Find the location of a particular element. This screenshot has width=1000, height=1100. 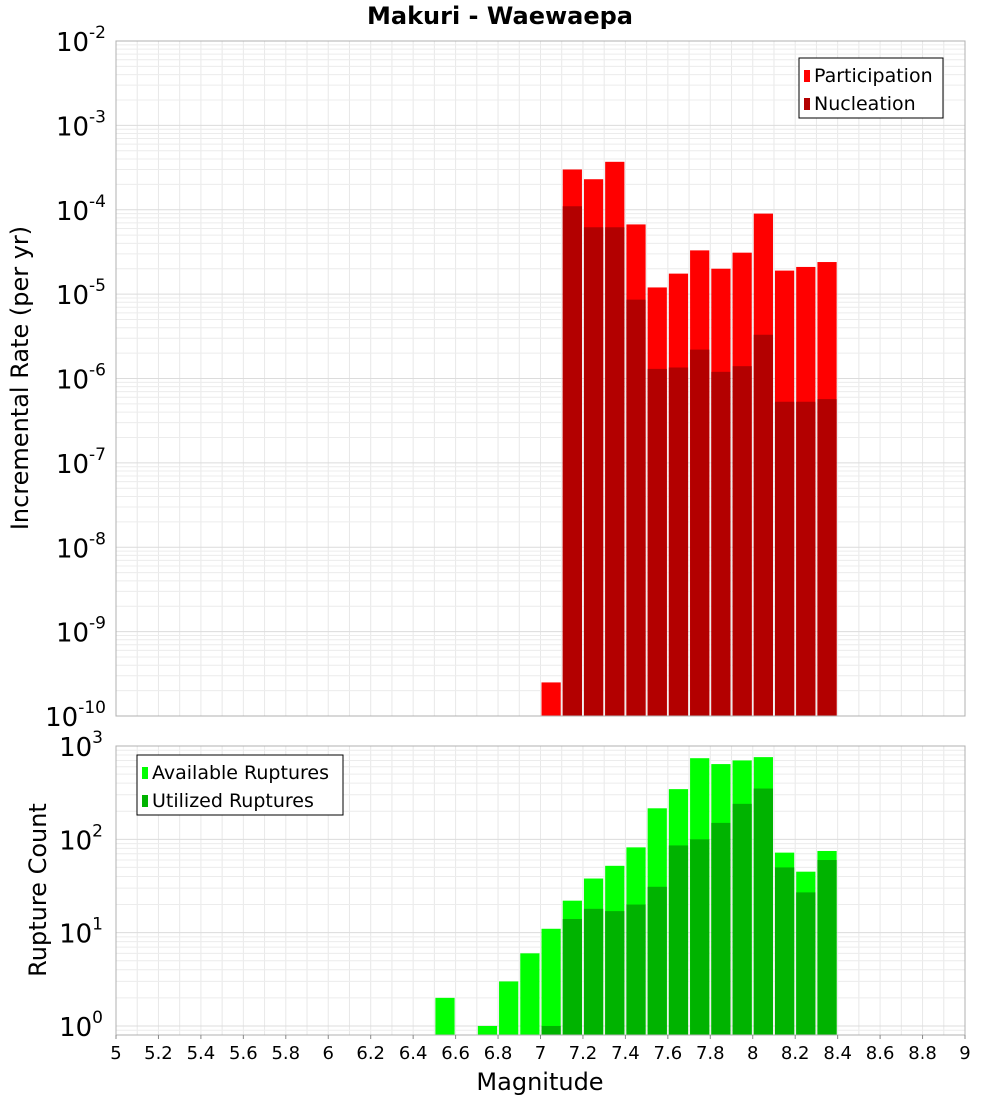

y-tick-label: 10² is located at coordinates (81, 838).